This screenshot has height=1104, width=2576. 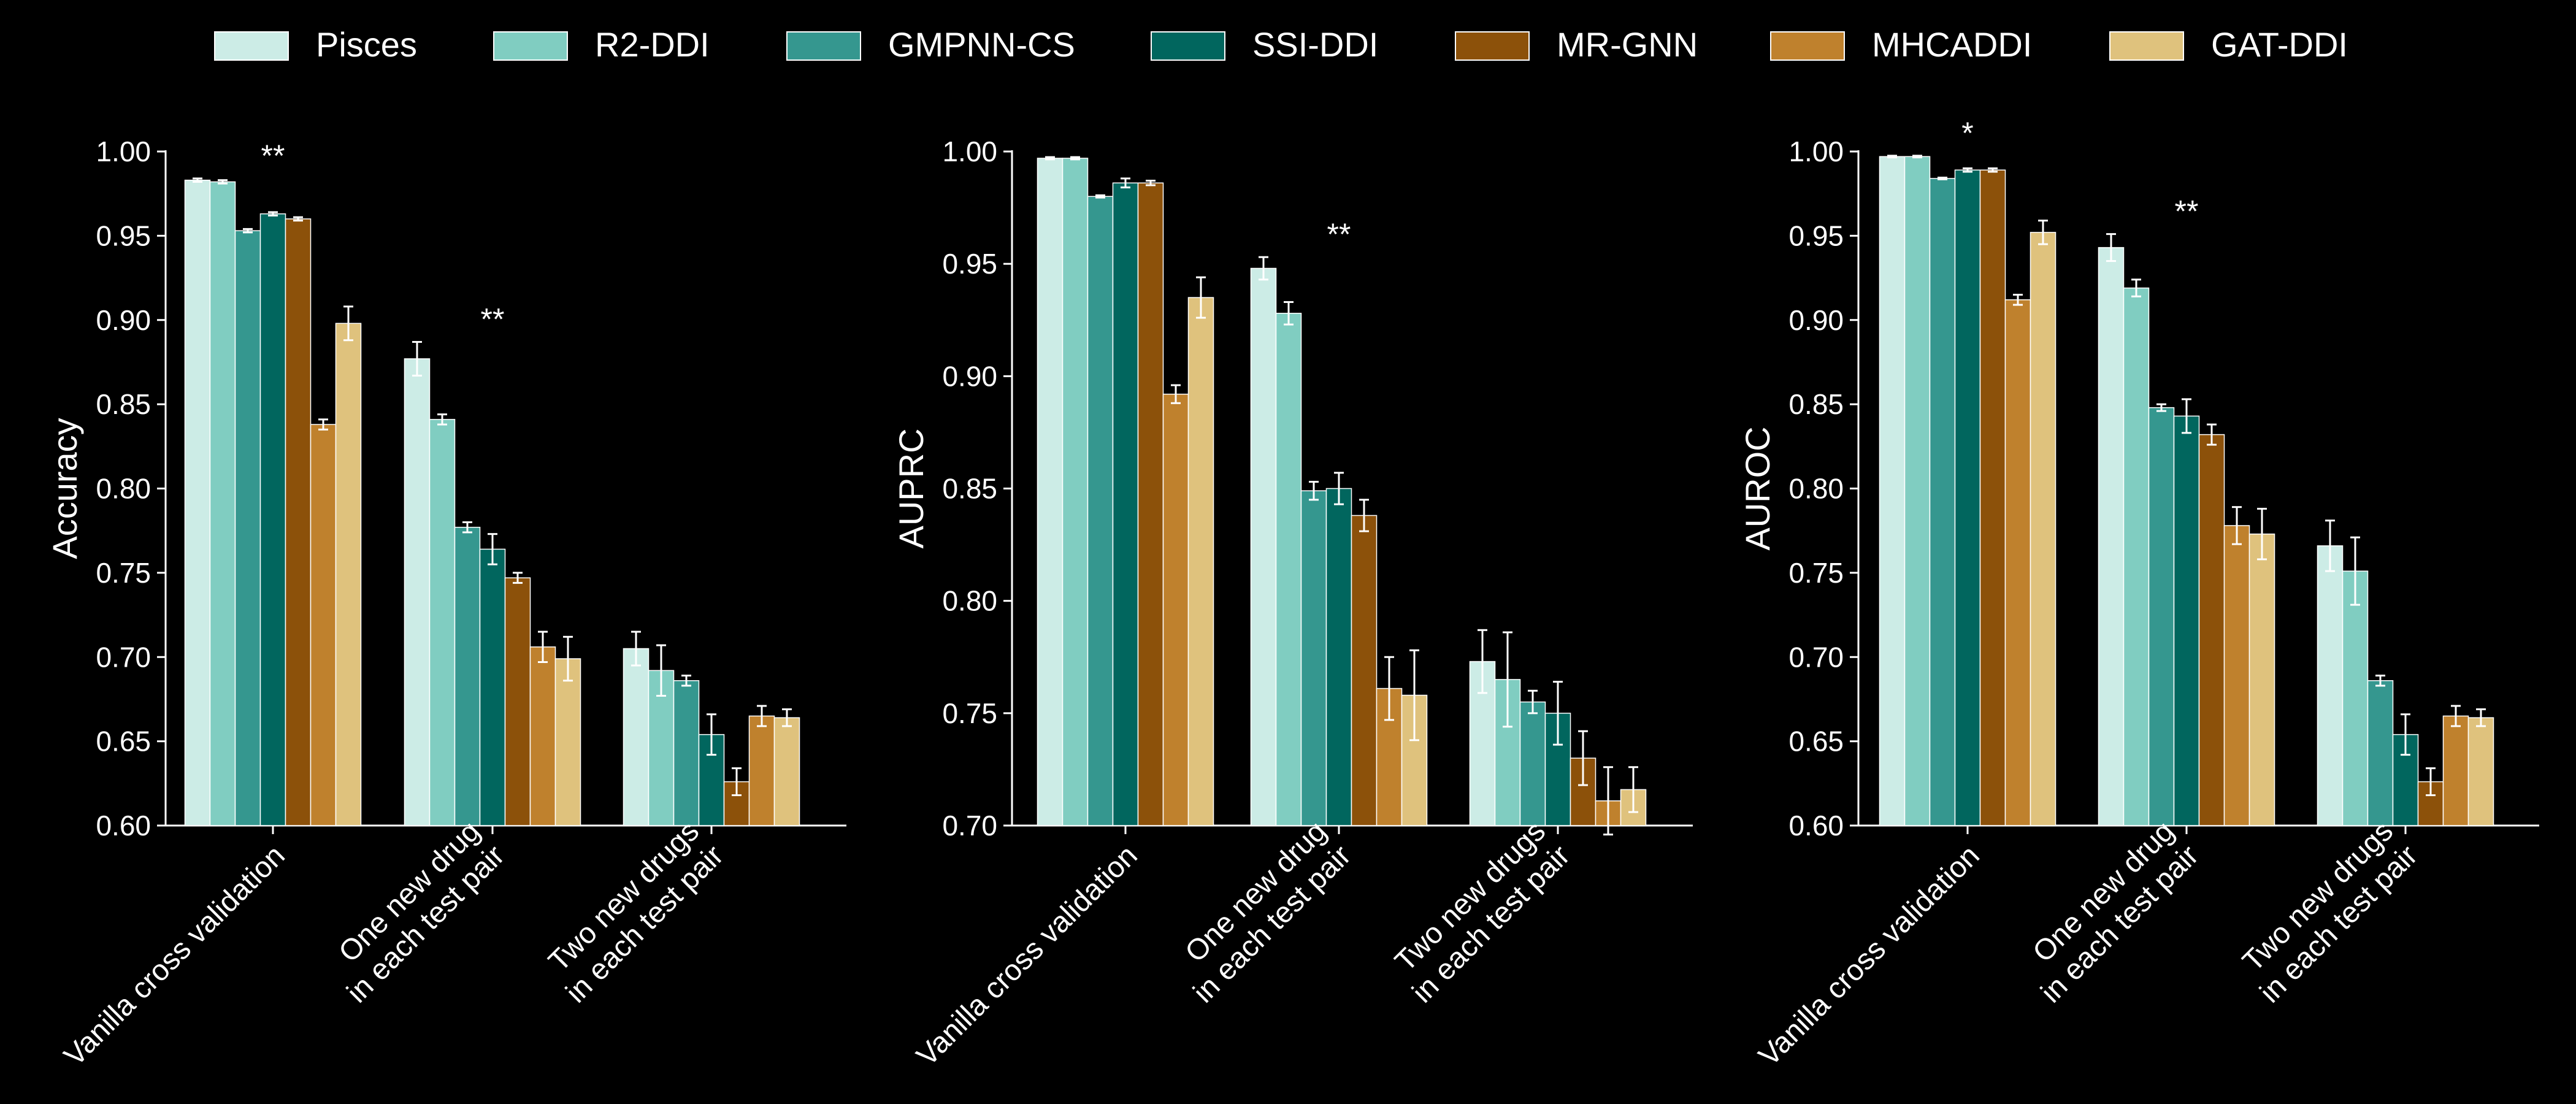 What do you see at coordinates (981, 44) in the screenshot?
I see `legend-label: GMPNN-CS` at bounding box center [981, 44].